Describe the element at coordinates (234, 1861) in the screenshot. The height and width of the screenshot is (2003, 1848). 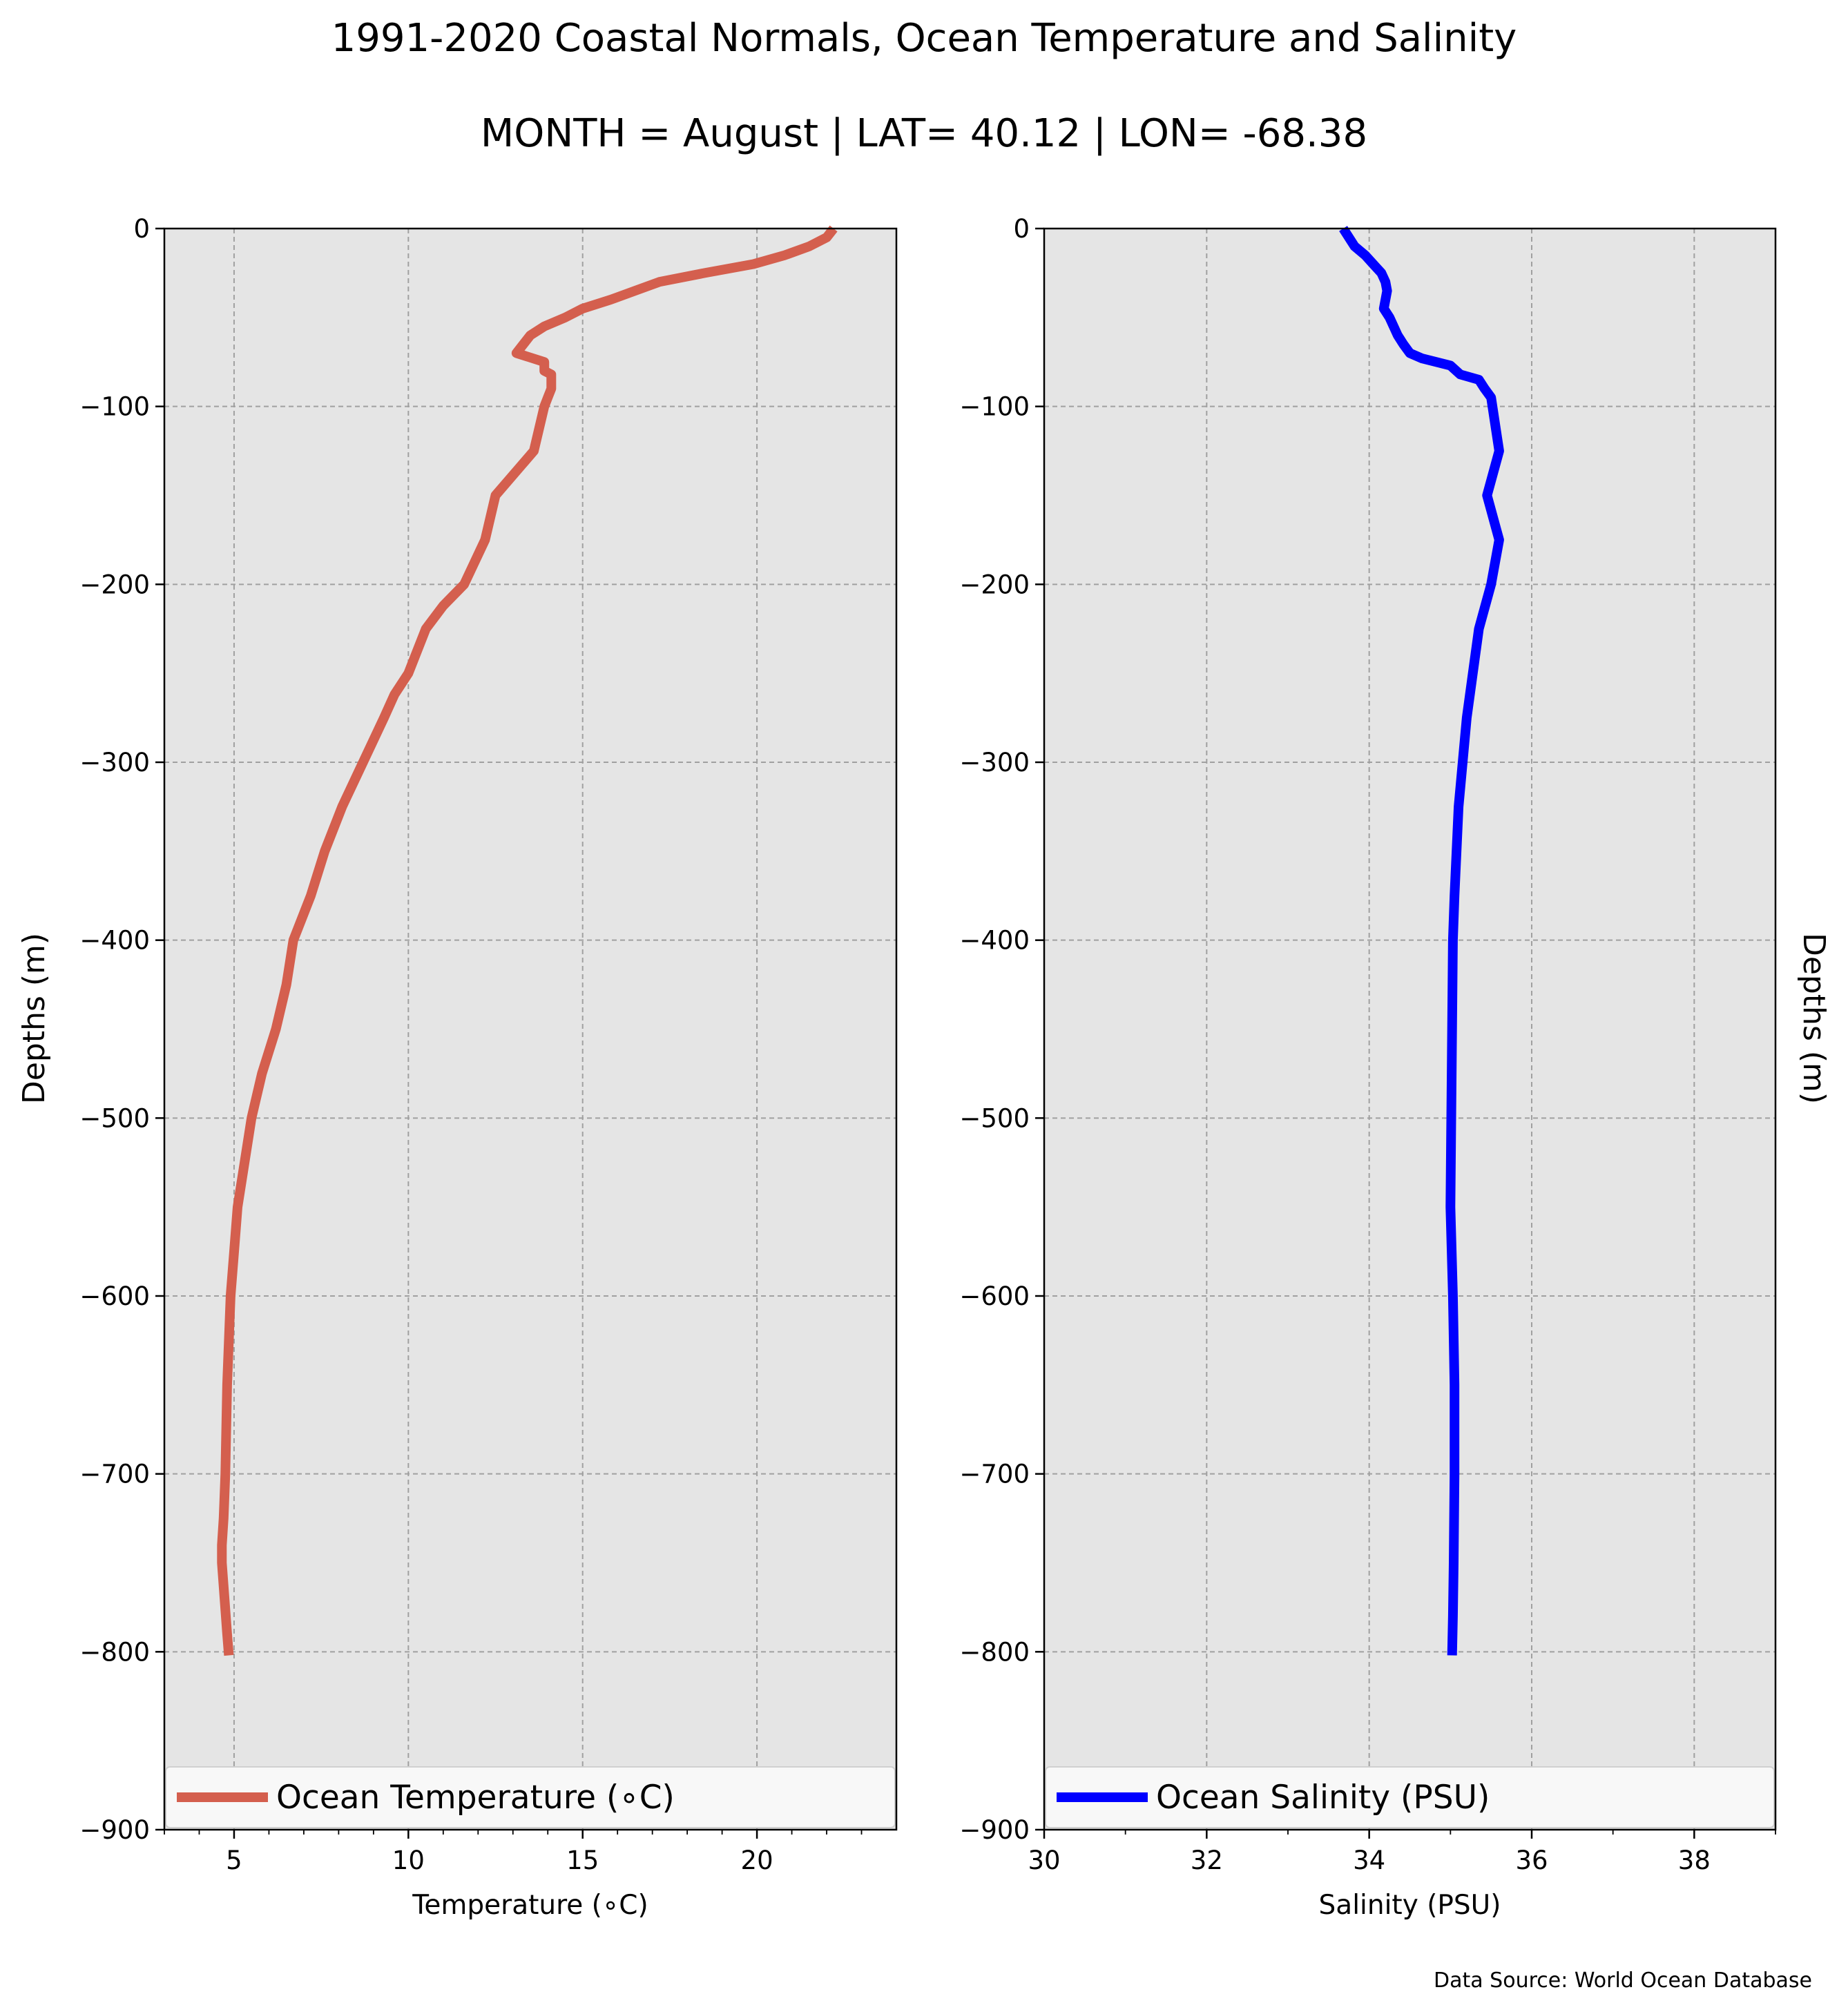
I see `x-tick-label: 5` at that location.